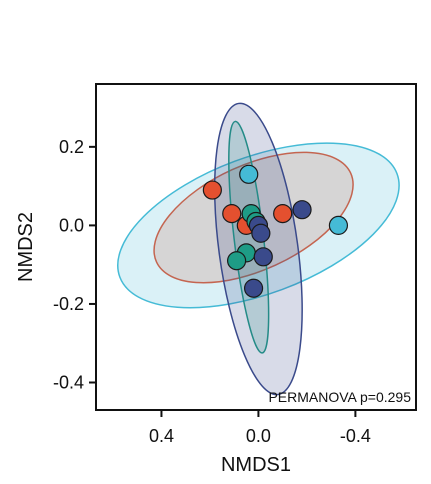  What do you see at coordinates (256, 465) in the screenshot?
I see `x-axis-title: NMDS1` at bounding box center [256, 465].